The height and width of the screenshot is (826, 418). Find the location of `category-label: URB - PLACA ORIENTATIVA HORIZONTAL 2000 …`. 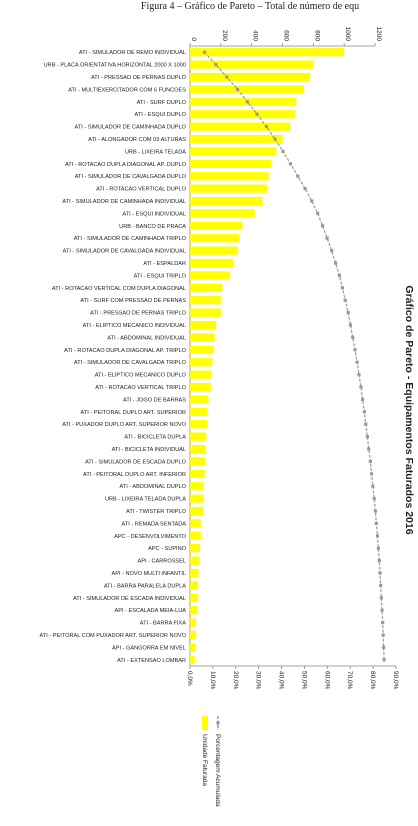

category-label: URB - PLACA ORIENTATIVA HORIZONTAL 2000 … is located at coordinates (115, 66).